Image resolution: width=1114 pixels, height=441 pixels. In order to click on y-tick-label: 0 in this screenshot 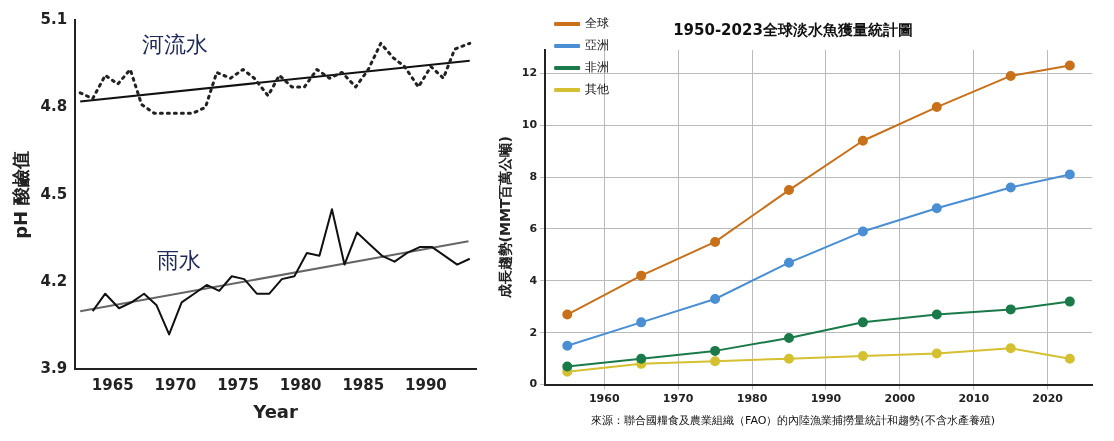, I will do `click(533, 384)`.